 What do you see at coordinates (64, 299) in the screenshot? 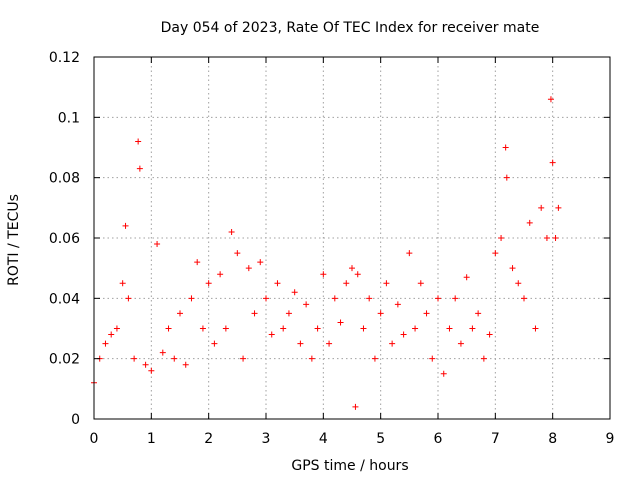
I see `y-tick-label: 0.04` at bounding box center [64, 299].